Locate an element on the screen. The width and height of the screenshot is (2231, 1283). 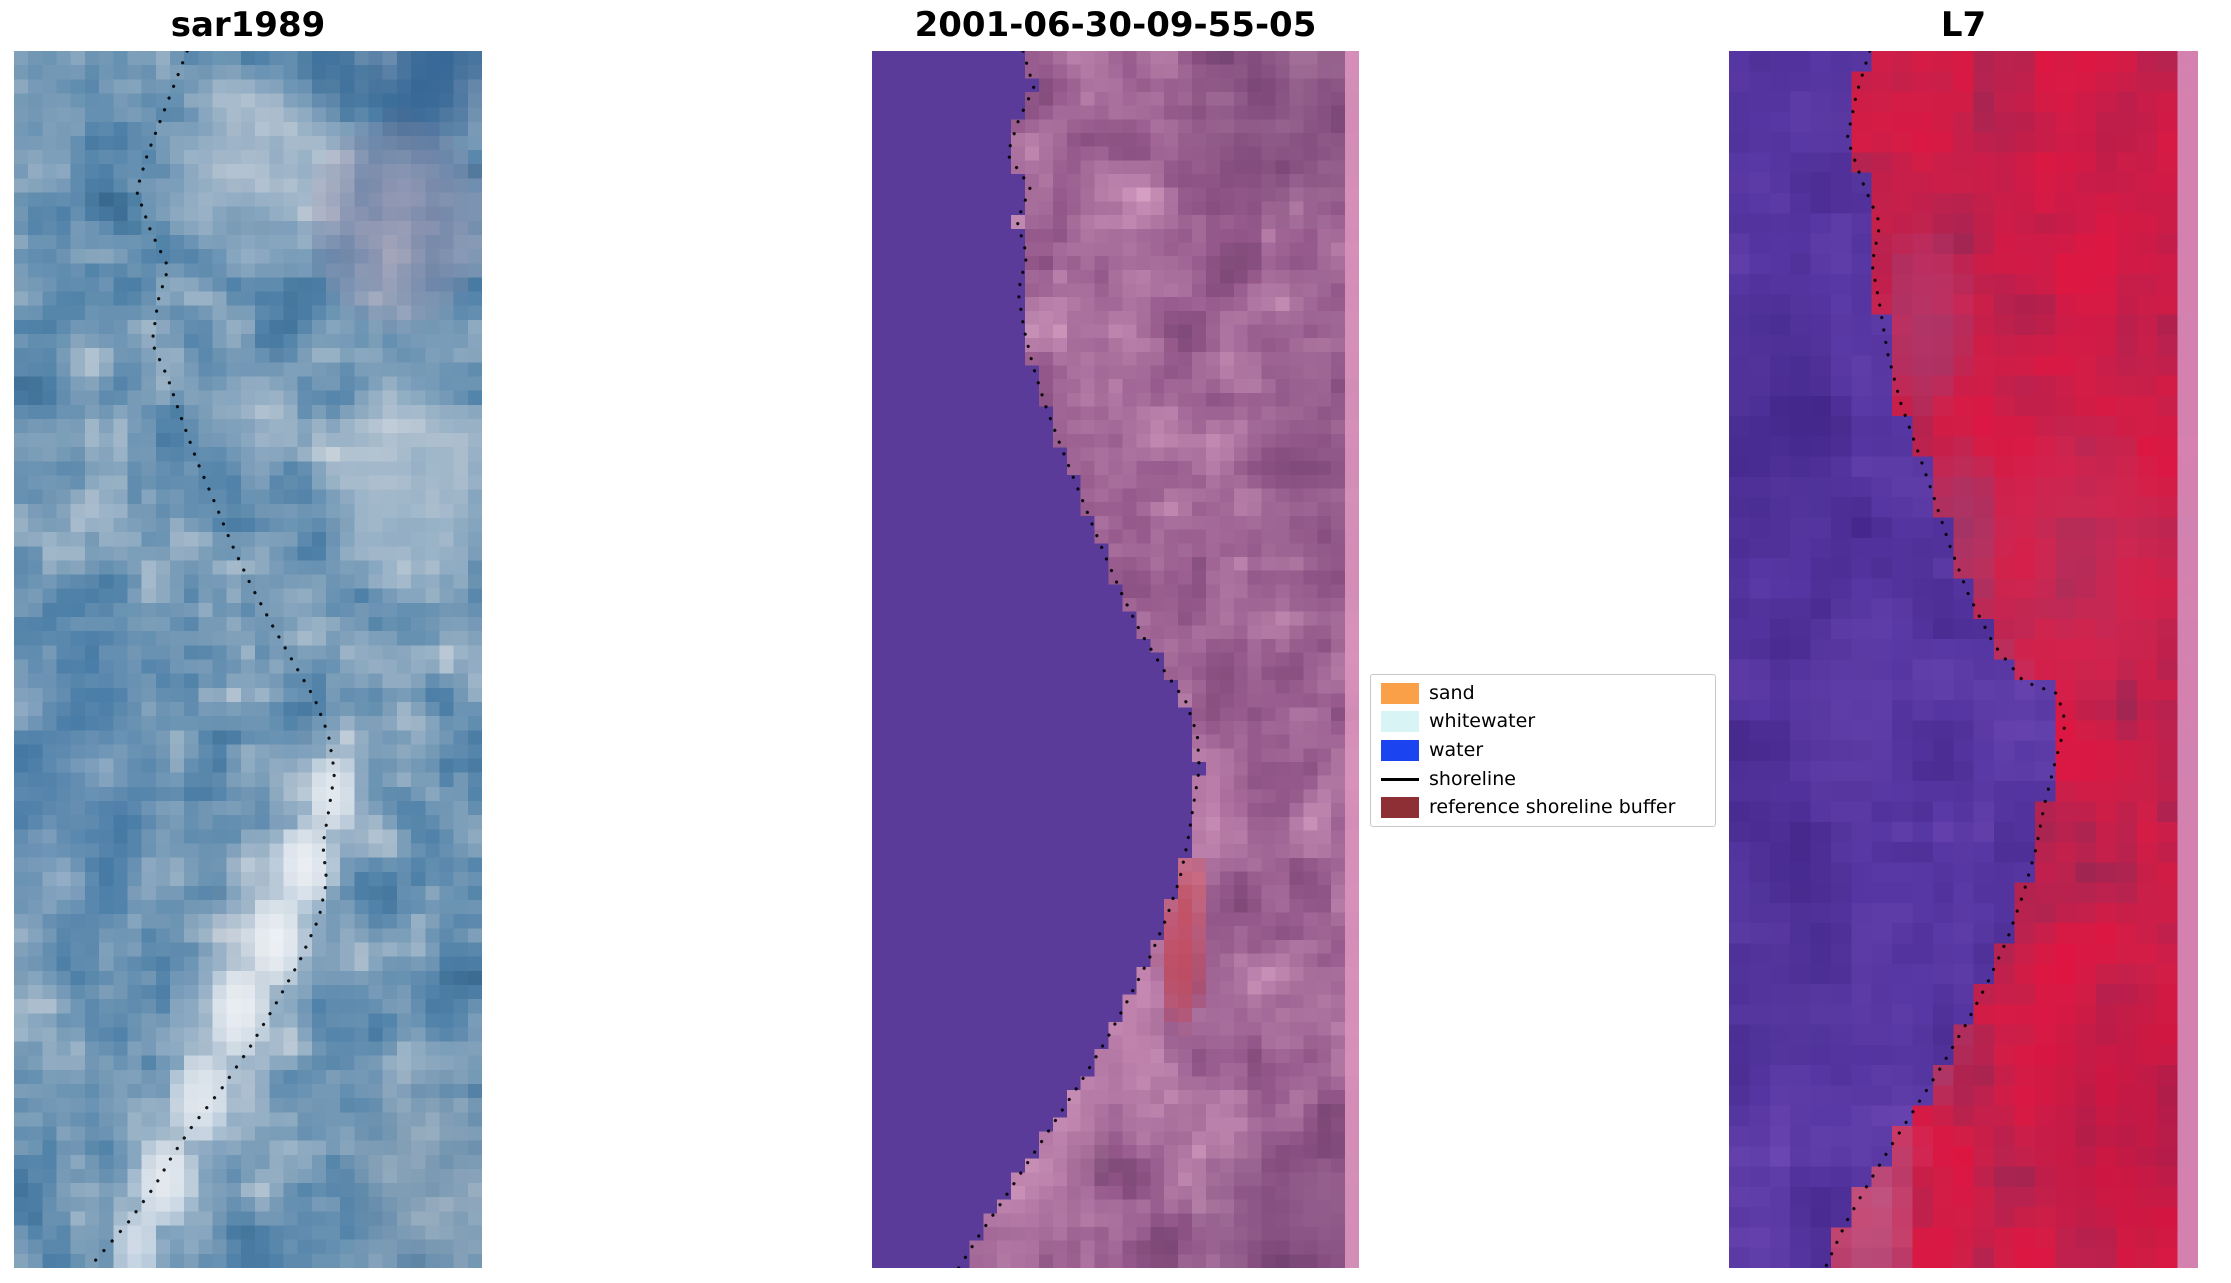
panel-title-l7: L7 is located at coordinates (1963, 25).